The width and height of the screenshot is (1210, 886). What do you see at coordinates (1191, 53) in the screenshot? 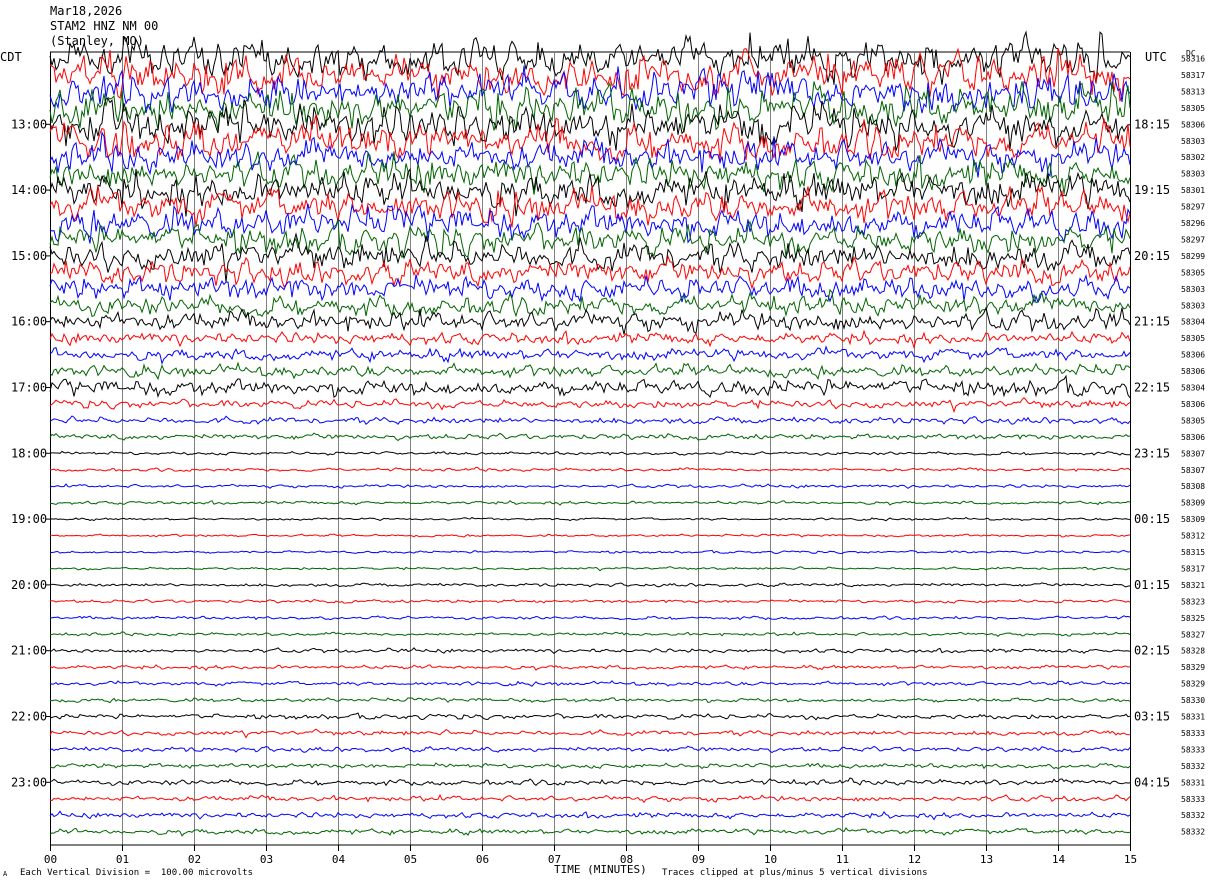
I see `dc-header-label: DC` at bounding box center [1191, 53].